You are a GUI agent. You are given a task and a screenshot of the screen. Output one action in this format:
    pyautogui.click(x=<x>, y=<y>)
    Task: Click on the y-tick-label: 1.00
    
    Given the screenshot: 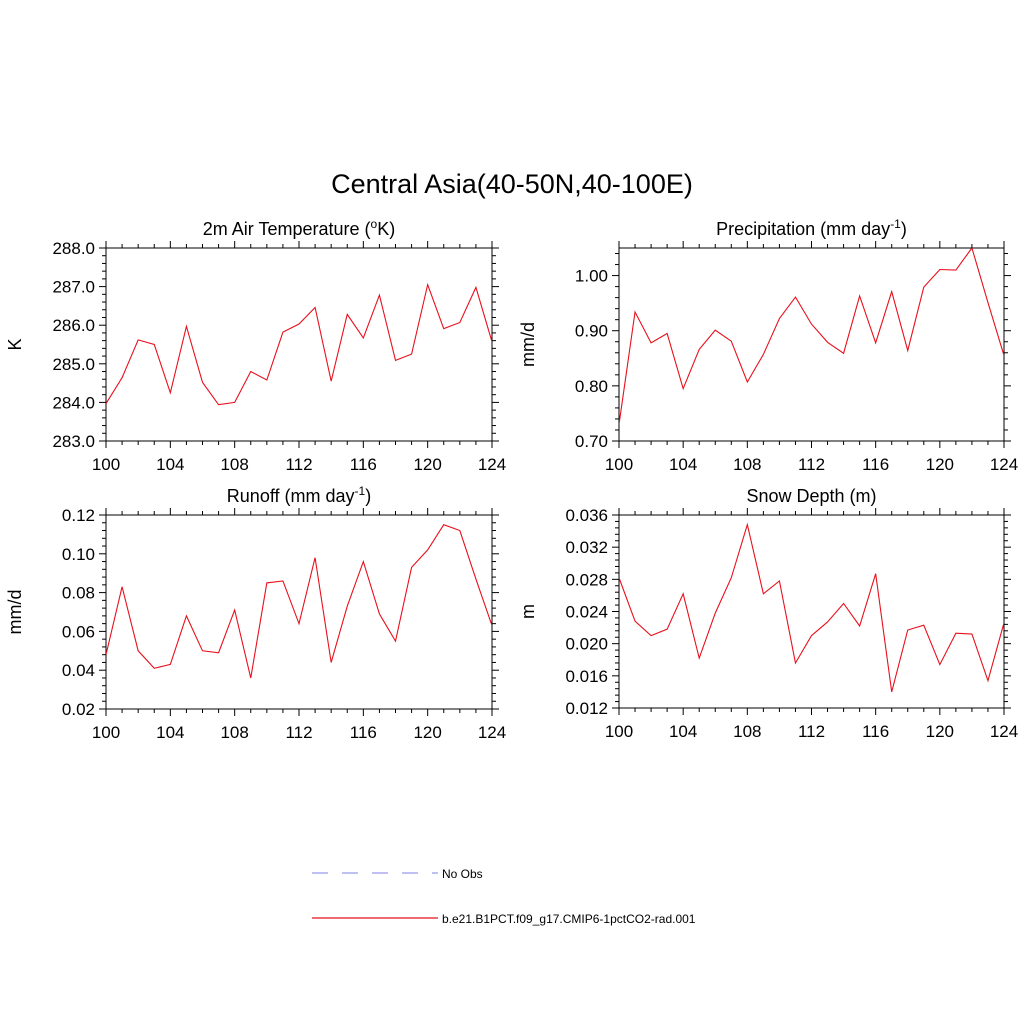 What is the action you would take?
    pyautogui.click(x=591, y=276)
    